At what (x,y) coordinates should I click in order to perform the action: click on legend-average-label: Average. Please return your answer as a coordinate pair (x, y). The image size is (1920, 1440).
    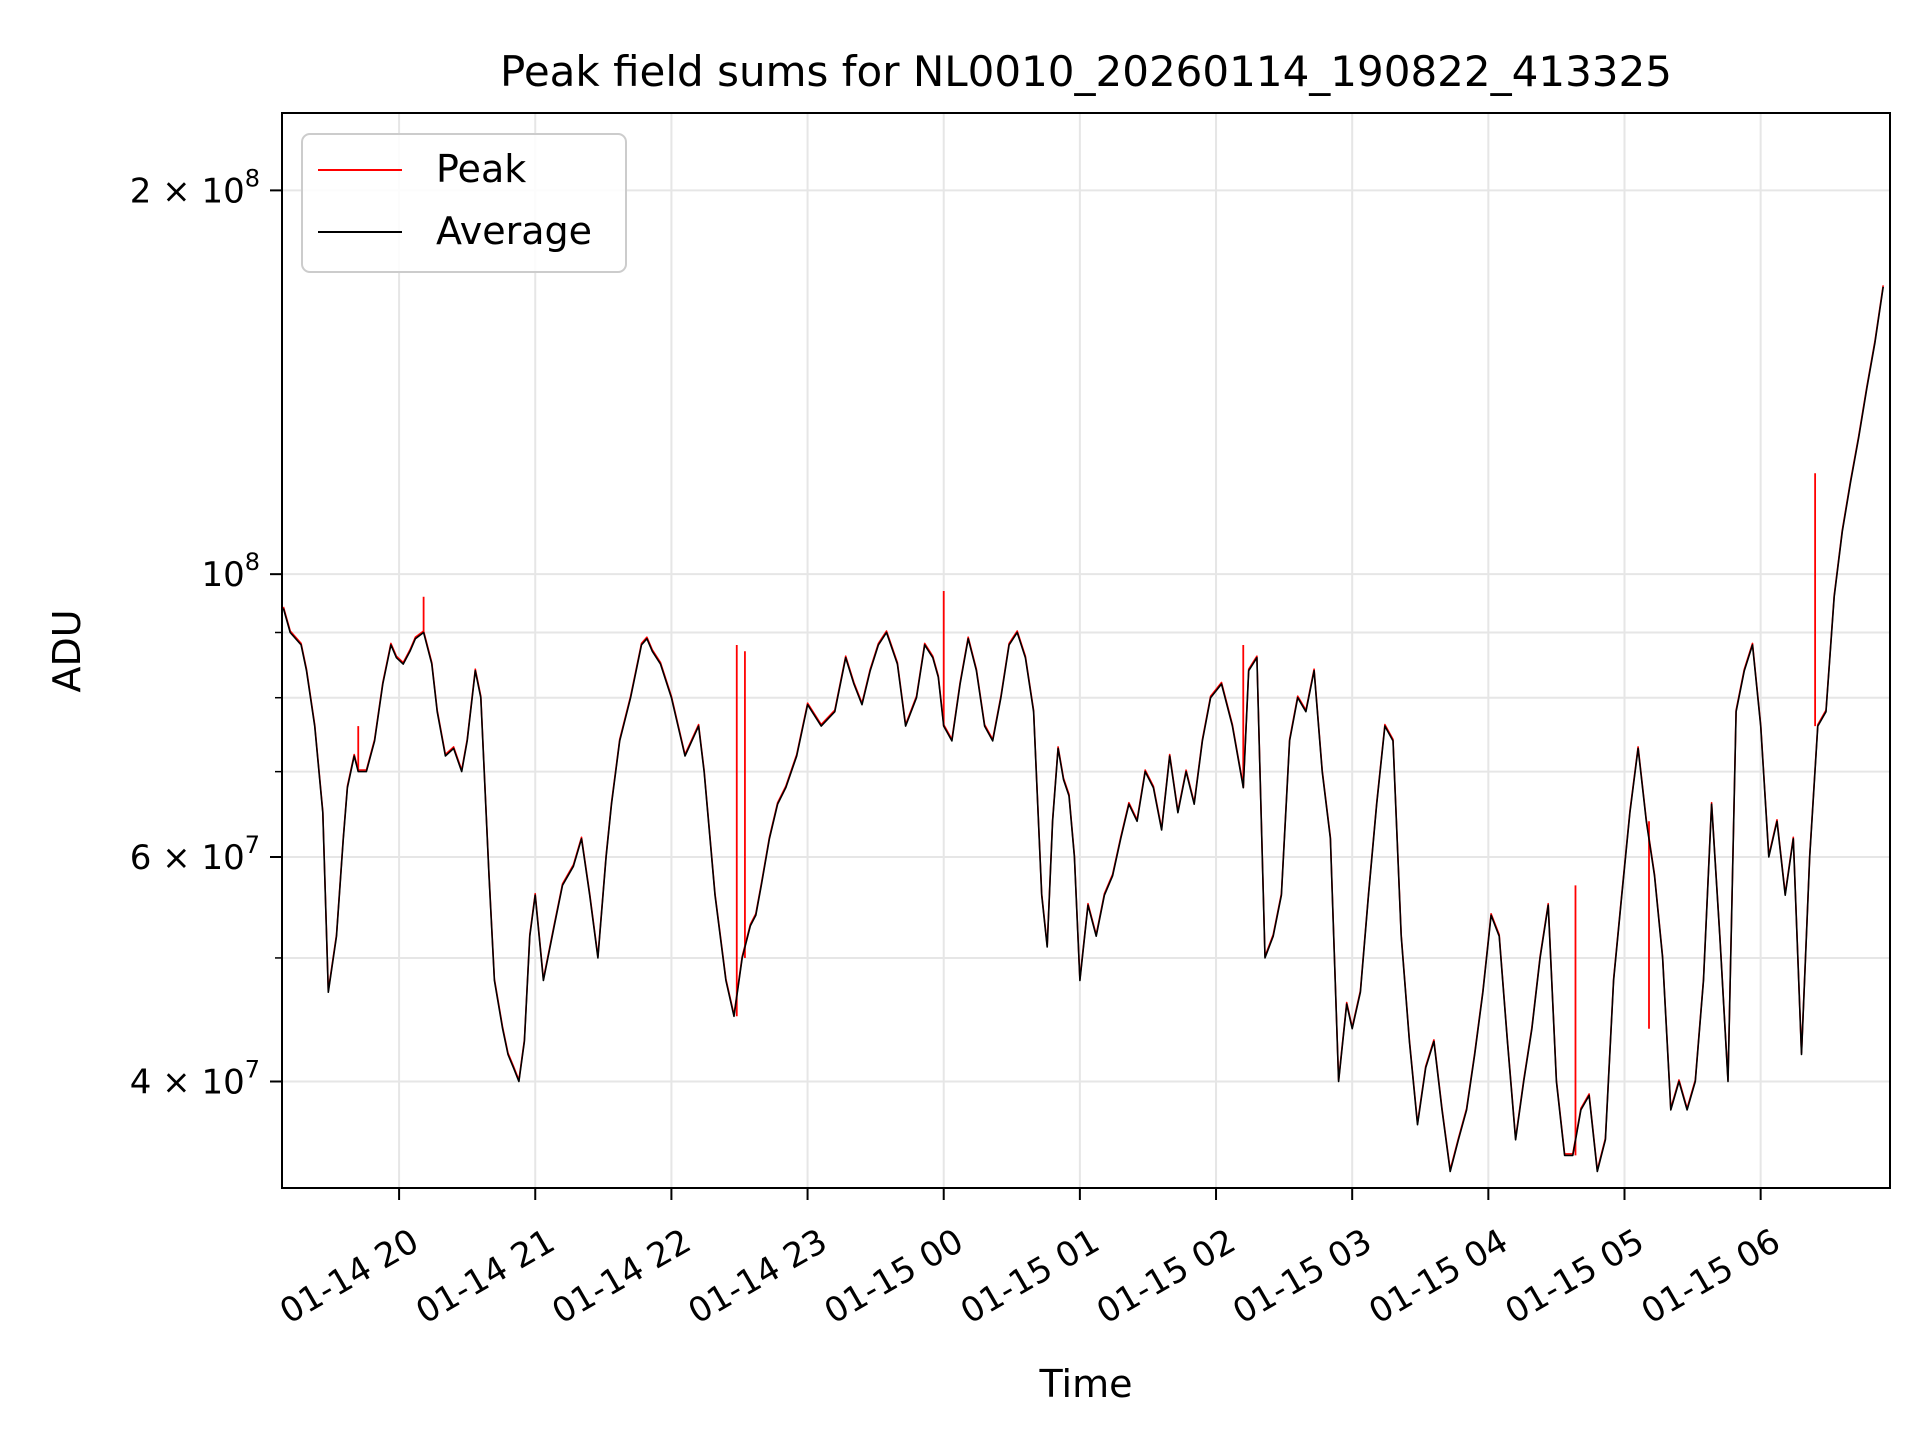
    Looking at the image, I should click on (514, 231).